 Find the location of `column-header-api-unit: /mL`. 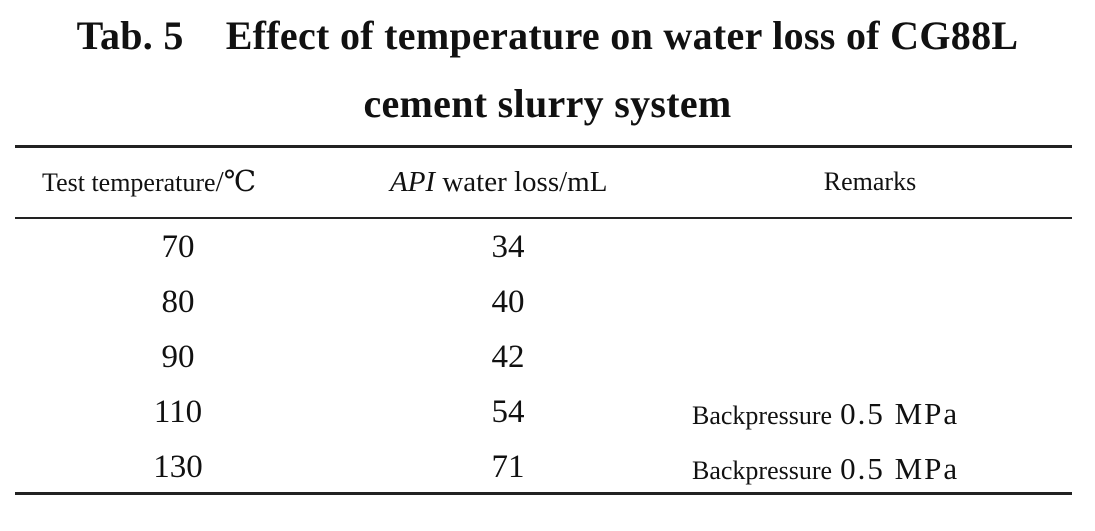

column-header-api-unit: /mL is located at coordinates (583, 182).